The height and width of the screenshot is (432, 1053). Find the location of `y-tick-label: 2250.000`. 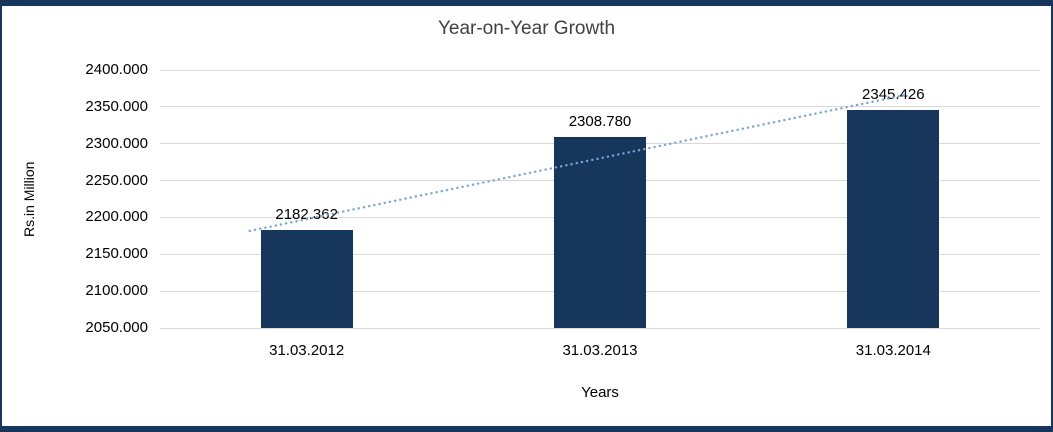

y-tick-label: 2250.000 is located at coordinates (116, 180).